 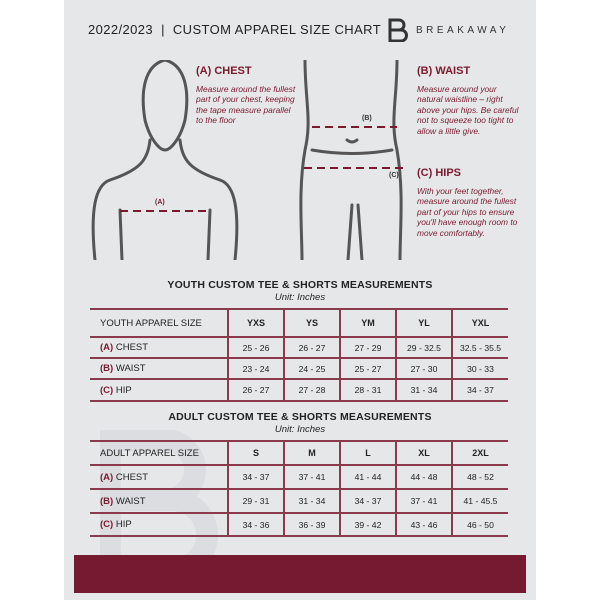 I want to click on breakaway-logo-icon, so click(x=398, y=30).